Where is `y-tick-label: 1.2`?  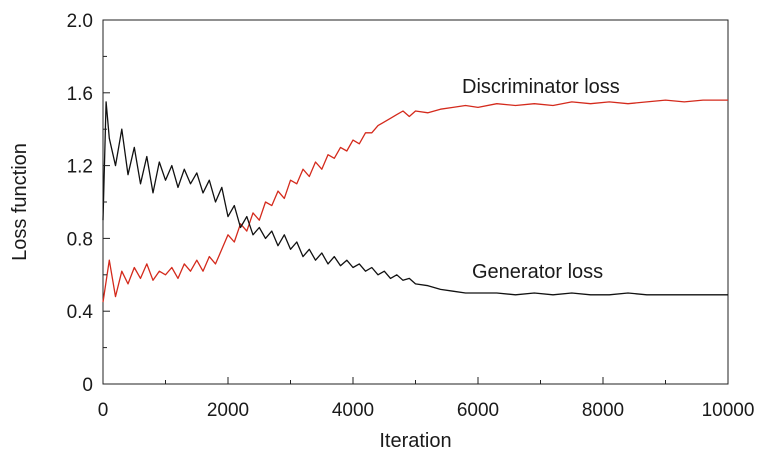 y-tick-label: 1.2 is located at coordinates (80, 167).